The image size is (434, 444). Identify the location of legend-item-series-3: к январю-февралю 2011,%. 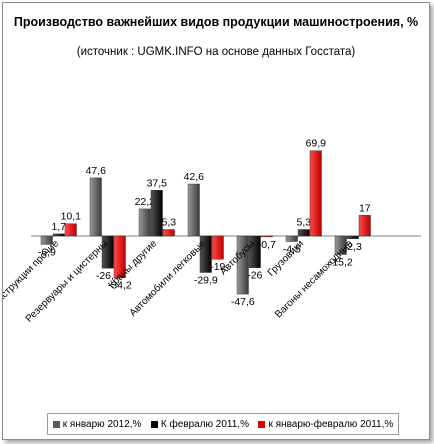
(325, 424).